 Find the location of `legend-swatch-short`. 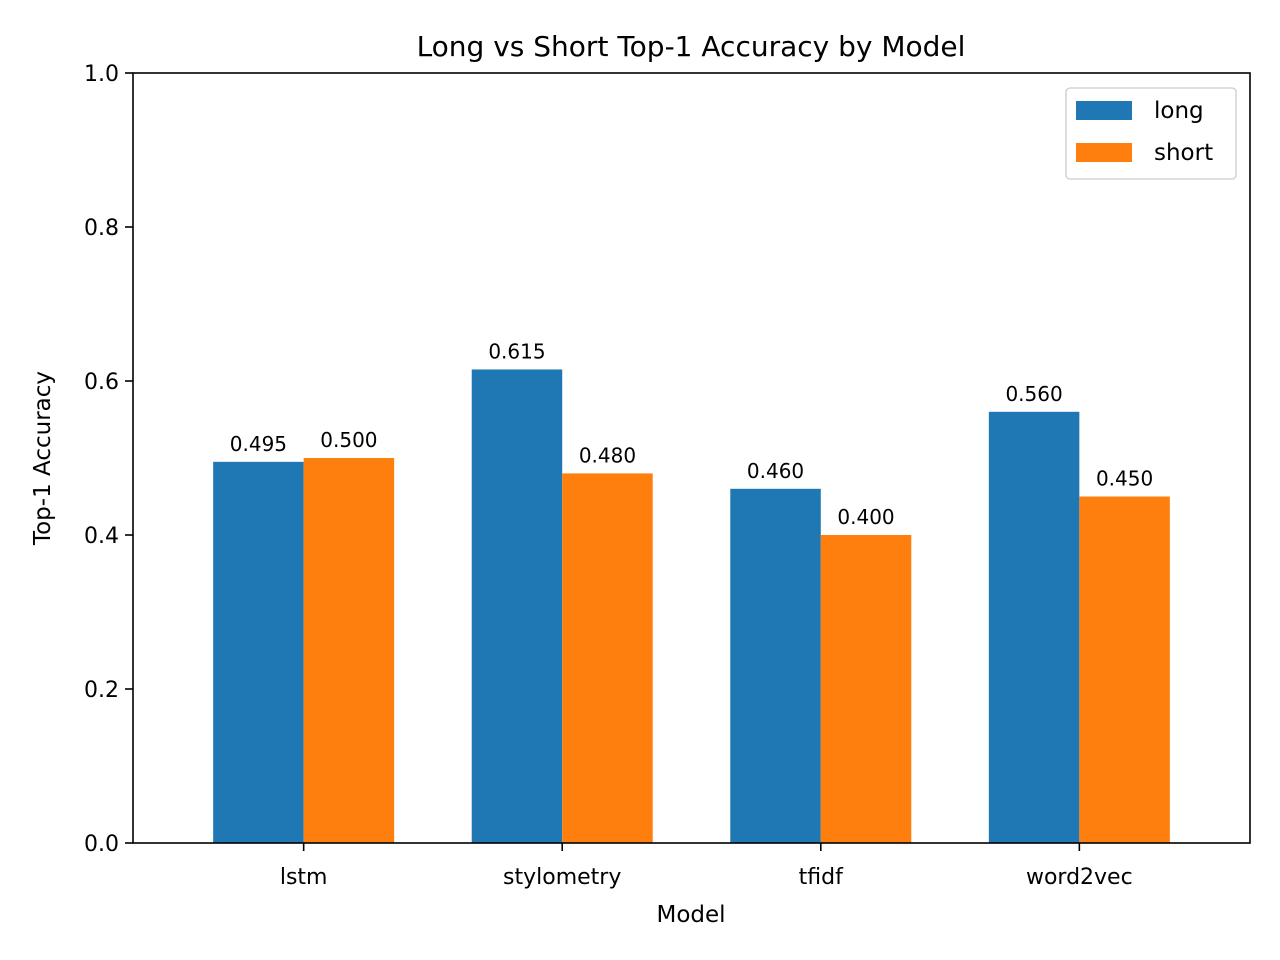

legend-swatch-short is located at coordinates (1104, 152).